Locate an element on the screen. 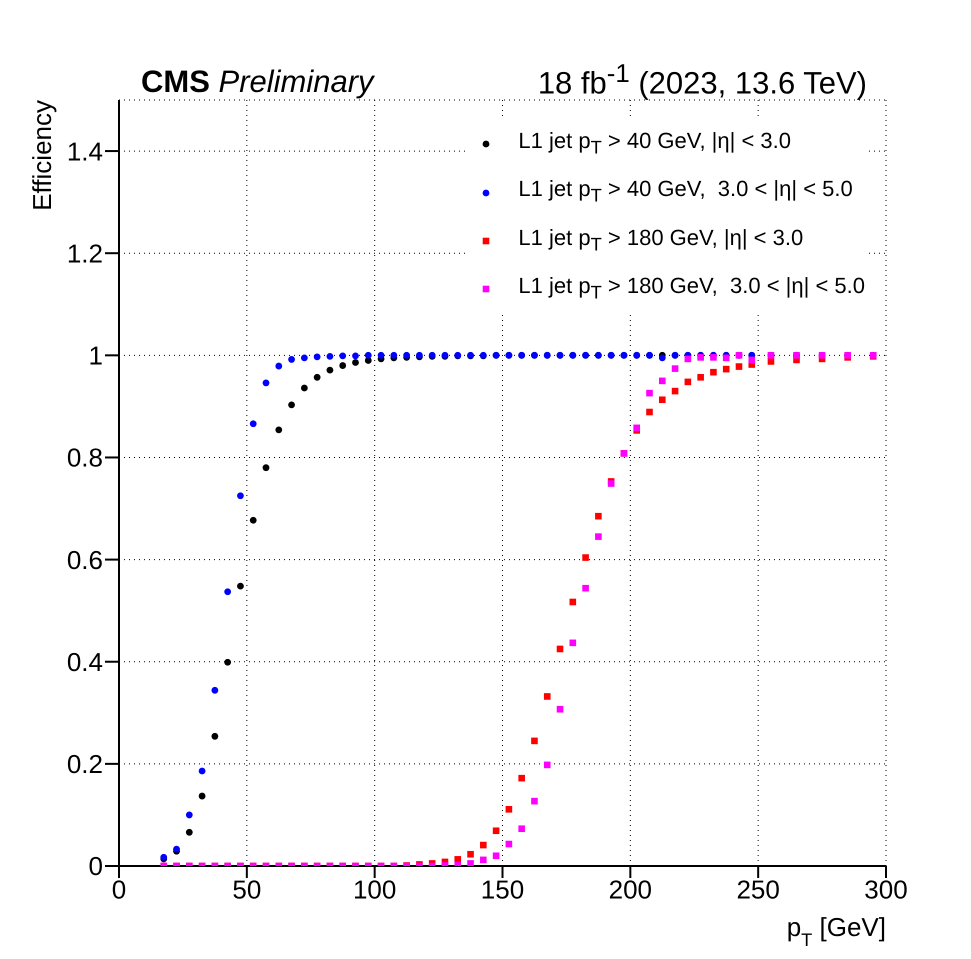 This screenshot has height=959, width=971. legend-label: L1 jet p$_{T}$ > 180 GeV, 3.0 < |η| < 5.0 is located at coordinates (691, 288).